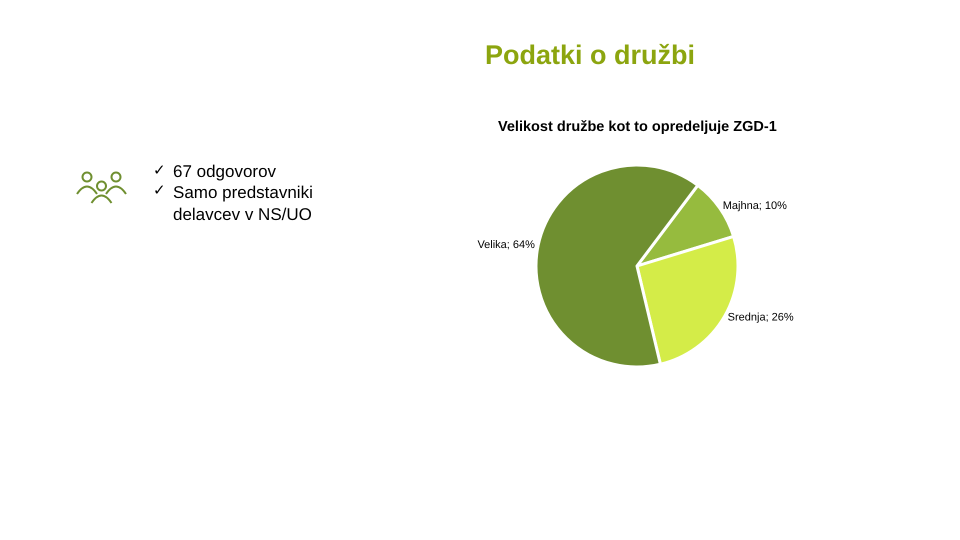  I want to click on slice-label: Majhna; 10%, so click(755, 206).